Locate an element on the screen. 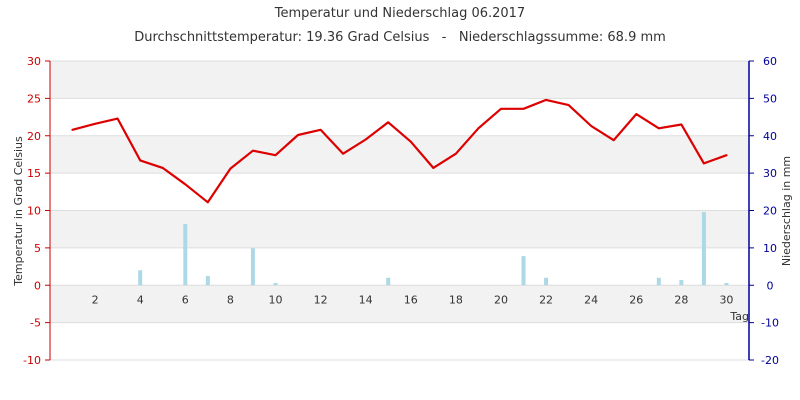 This screenshot has height=400, width=800. right-tick-label: 30 is located at coordinates (770, 173).